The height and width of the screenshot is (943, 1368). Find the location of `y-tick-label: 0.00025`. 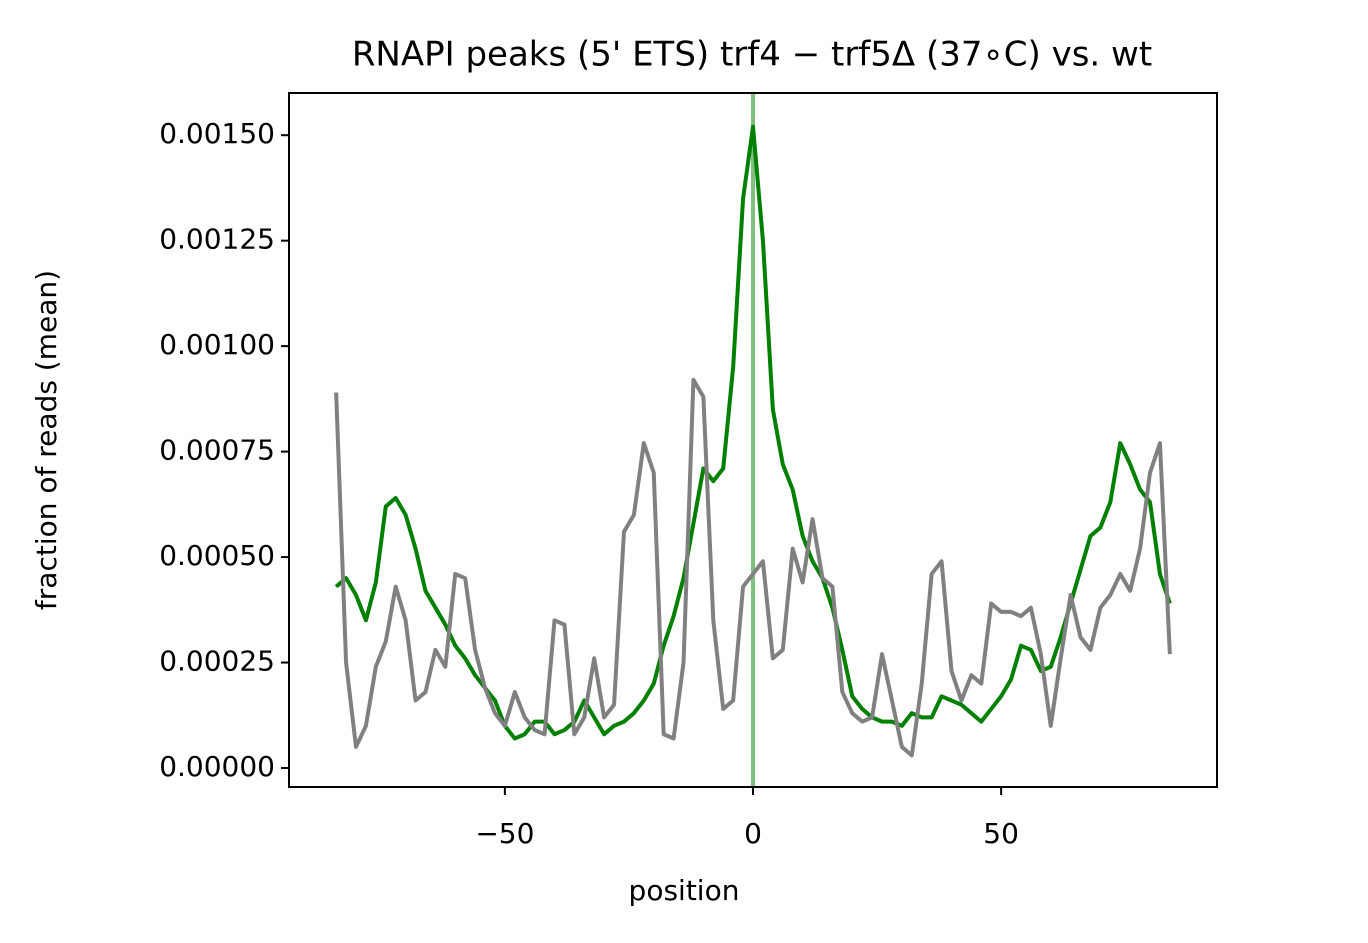

y-tick-label: 0.00025 is located at coordinates (217, 661).